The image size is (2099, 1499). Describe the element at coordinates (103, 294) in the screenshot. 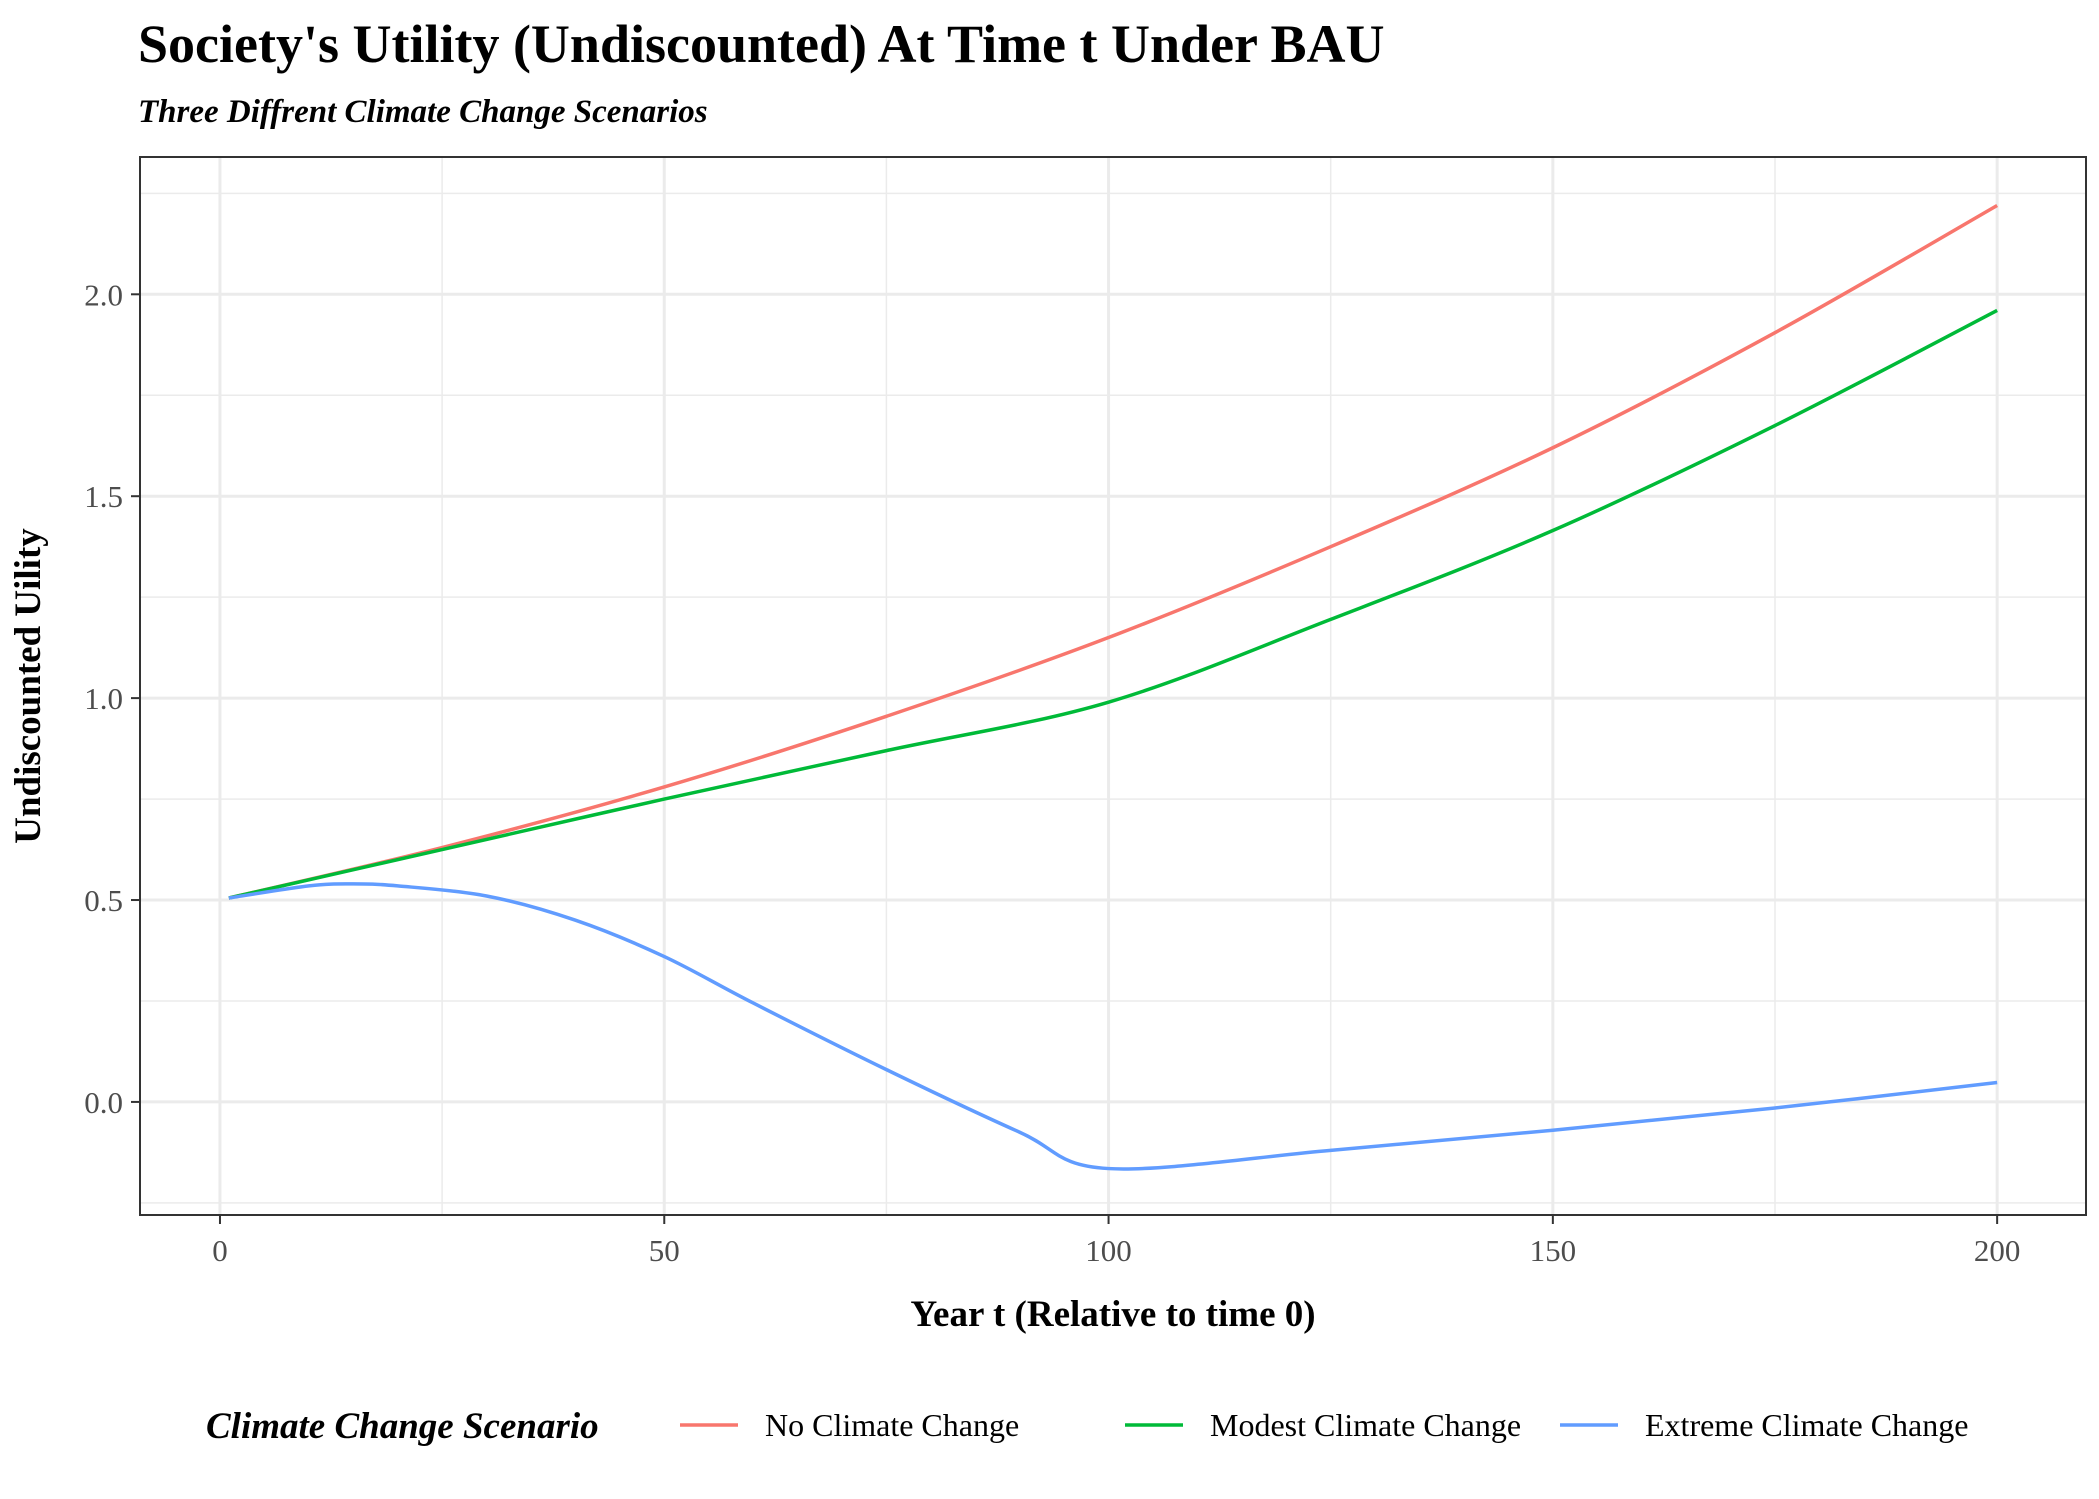

I see `y-tick-label: 2.0` at that location.